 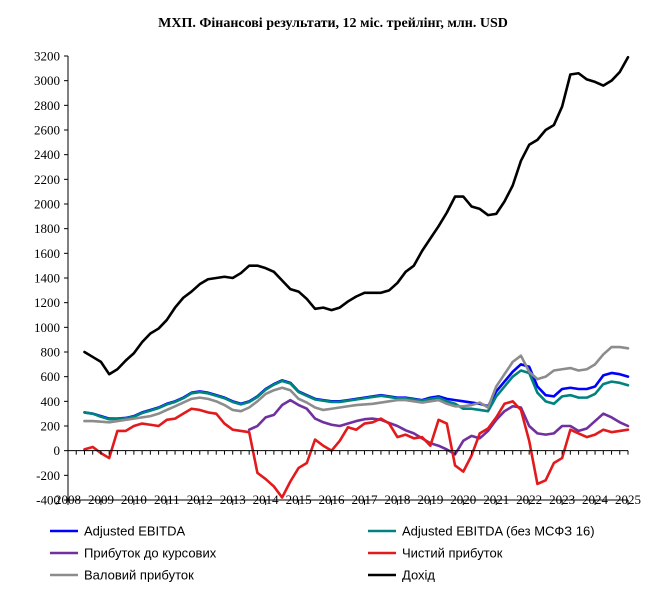 I want to click on y-tick-label: 1200, so click(x=47, y=302).